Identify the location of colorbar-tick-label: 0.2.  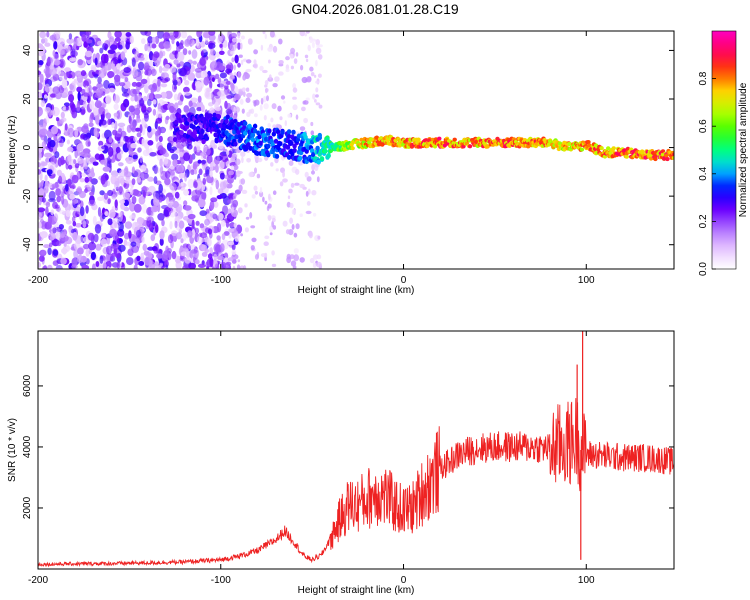
(703, 221).